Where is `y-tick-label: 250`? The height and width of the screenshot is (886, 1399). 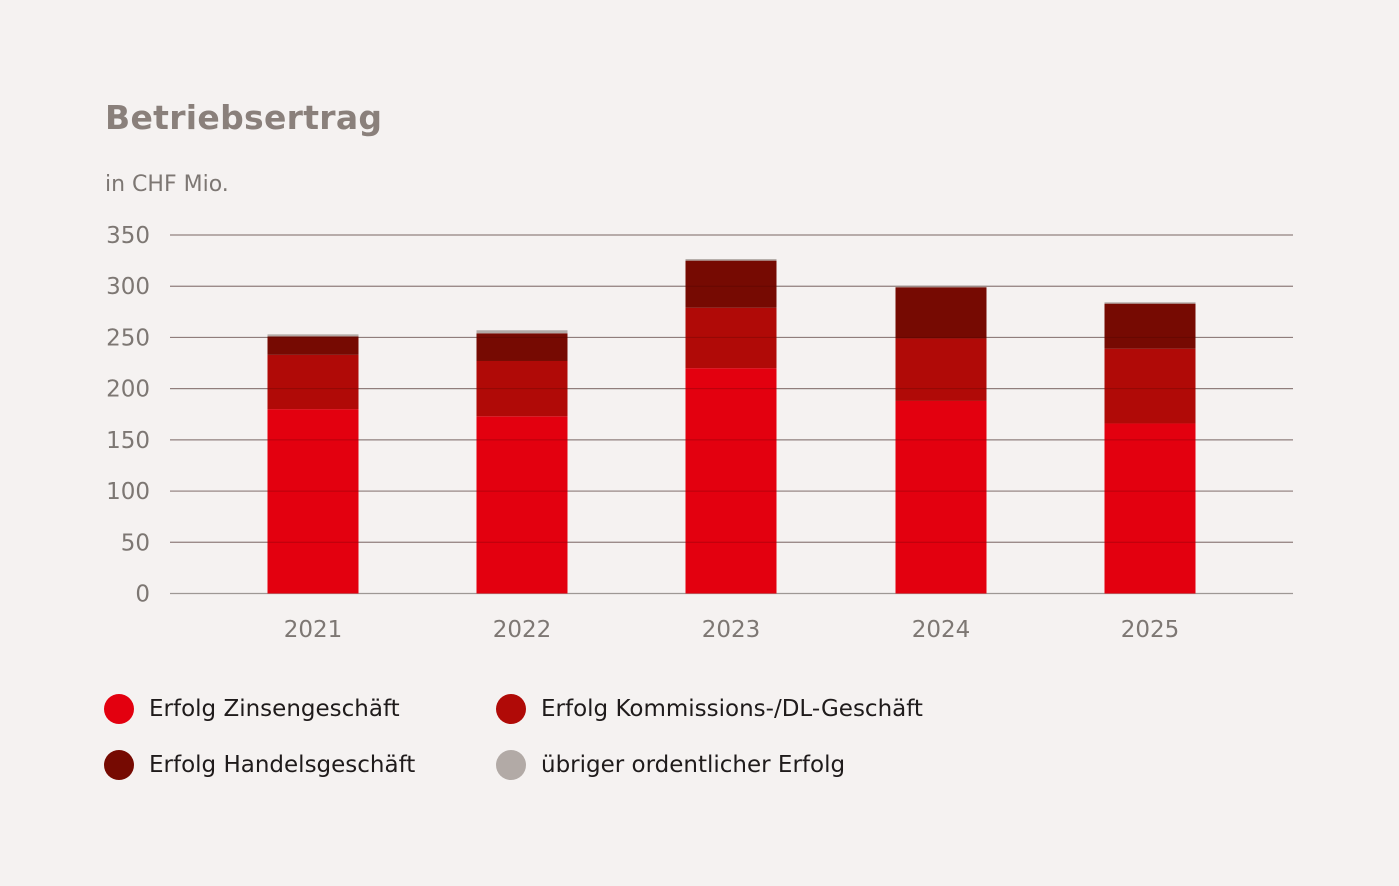
y-tick-label: 250 is located at coordinates (128, 338).